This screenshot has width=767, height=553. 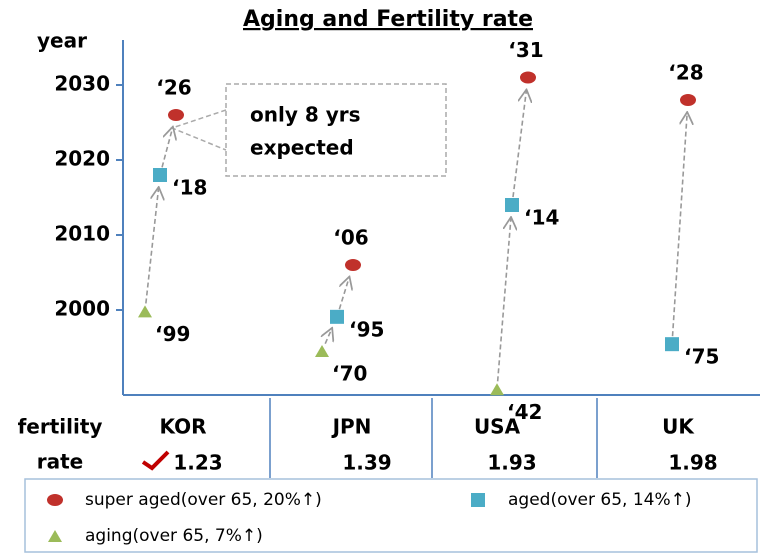 What do you see at coordinates (182, 427) in the screenshot?
I see `x-tick-label: KOR` at bounding box center [182, 427].